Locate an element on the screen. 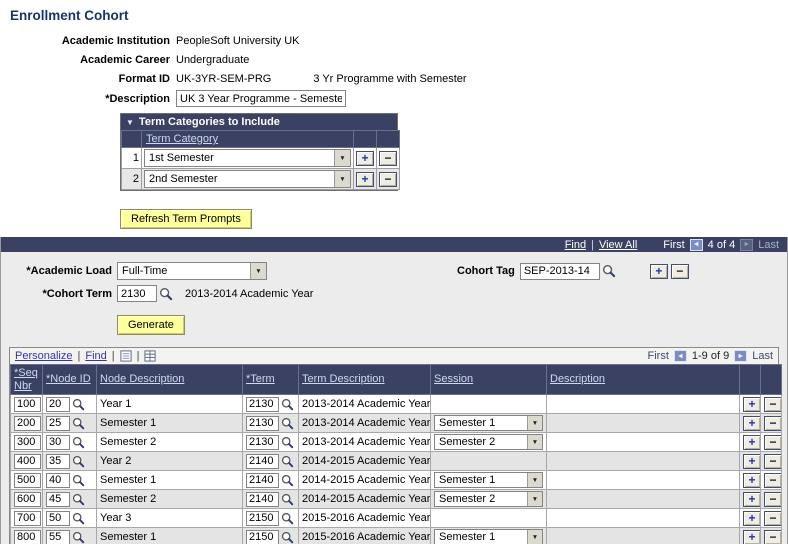 The image size is (788, 544). col-term-description: Term Description is located at coordinates (364, 379).